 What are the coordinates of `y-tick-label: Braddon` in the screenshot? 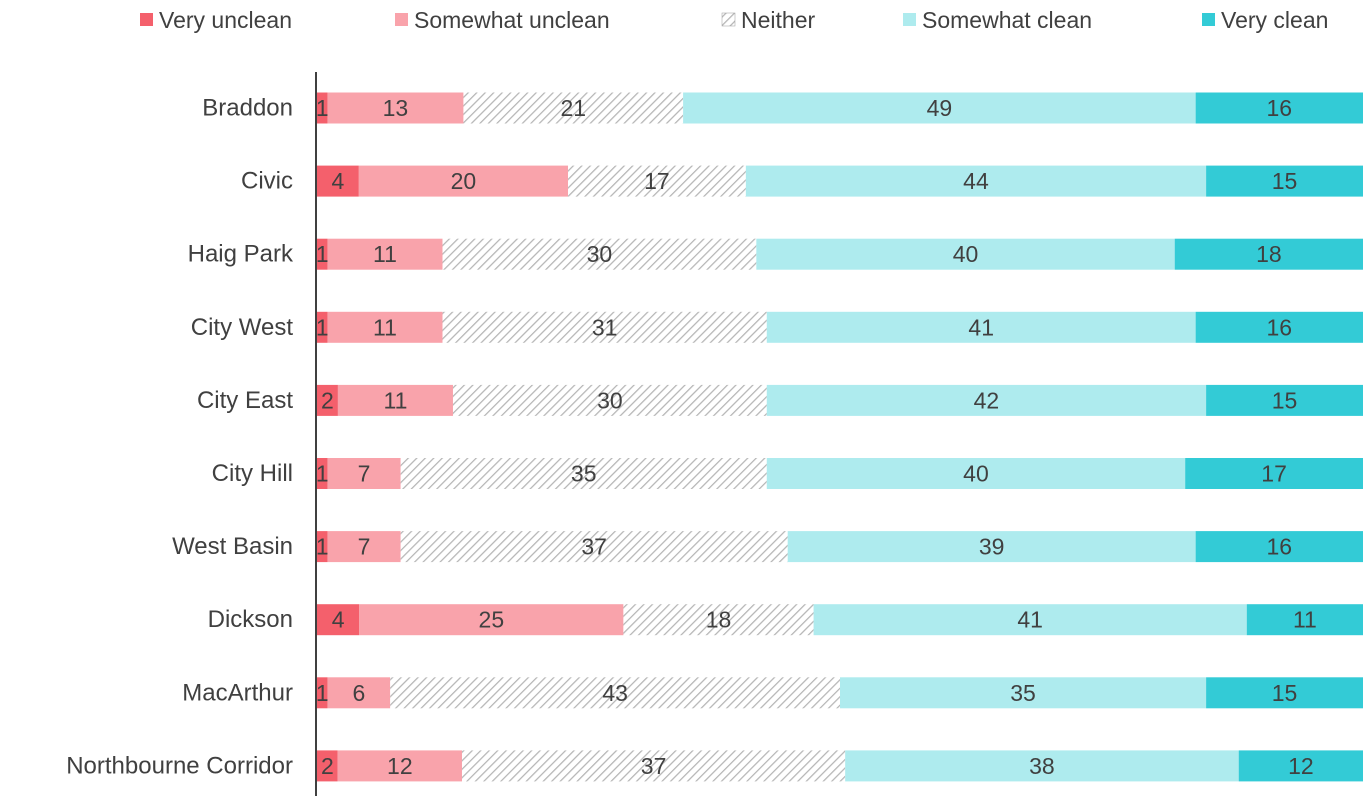 It's located at (247, 108).